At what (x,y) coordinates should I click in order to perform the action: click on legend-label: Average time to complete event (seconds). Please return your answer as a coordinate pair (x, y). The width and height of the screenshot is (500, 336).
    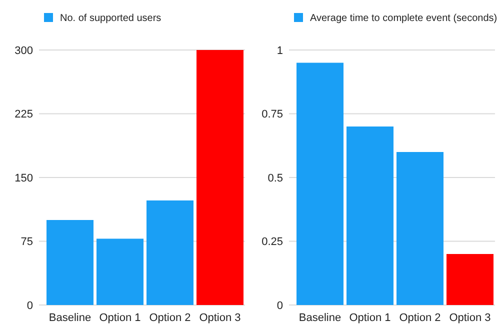
    Looking at the image, I should click on (404, 18).